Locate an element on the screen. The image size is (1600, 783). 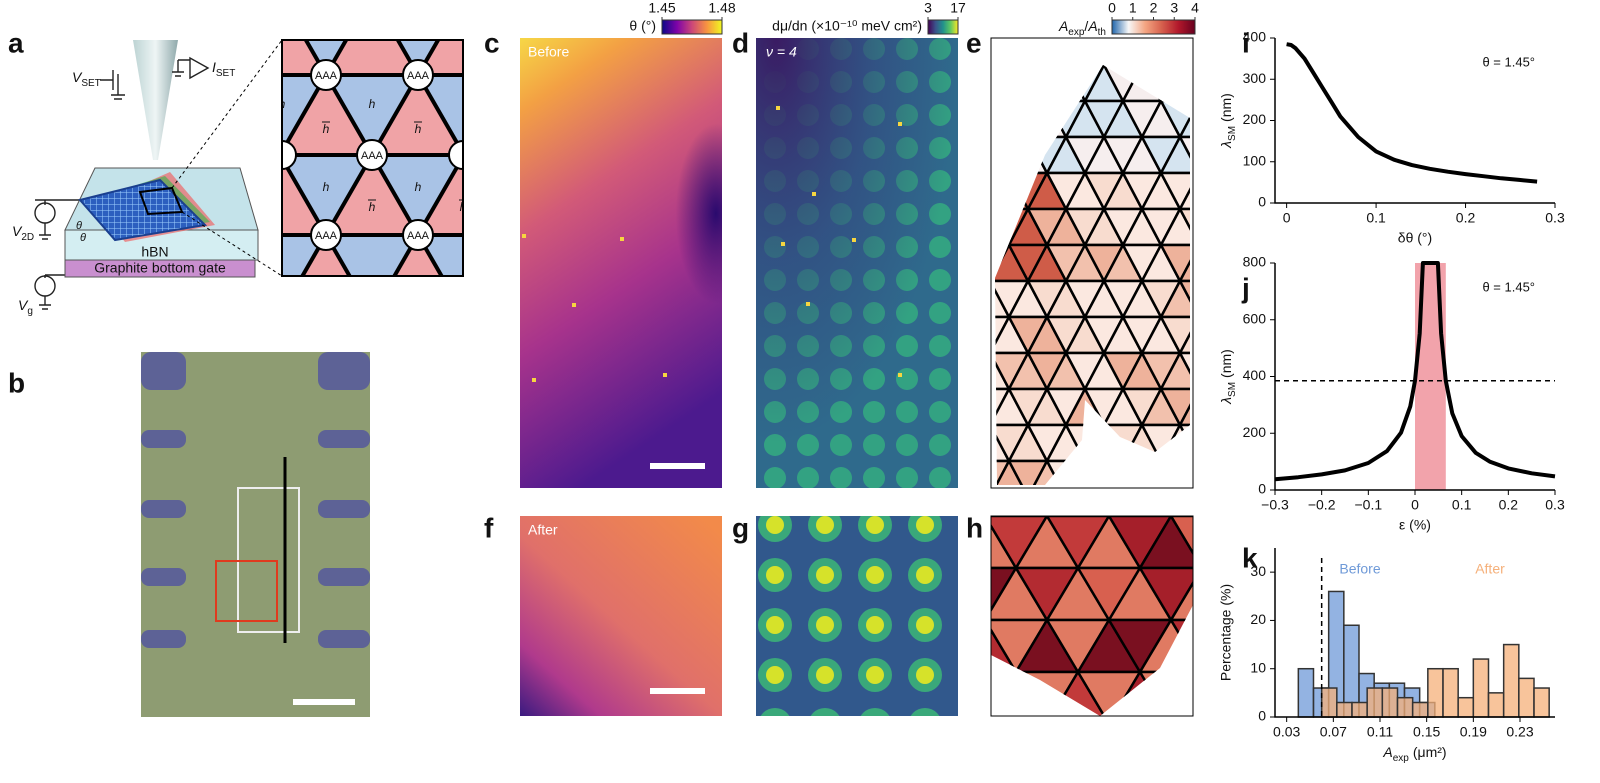
y-axis-label-part: SM is located at coordinates (1232, 389).